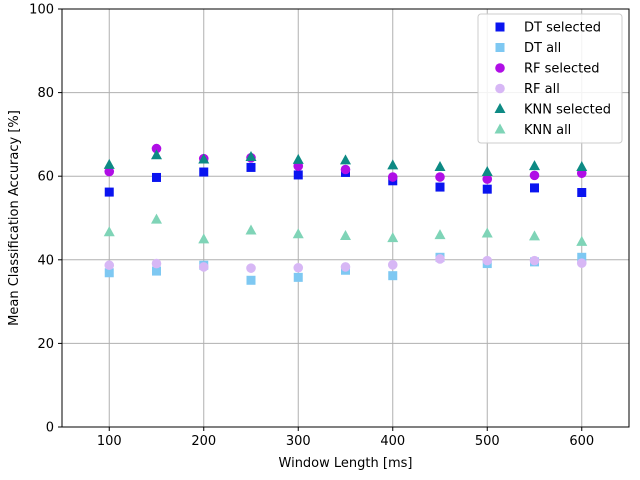 The height and width of the screenshot is (480, 640). I want to click on x-tick-label: 400, so click(392, 441).